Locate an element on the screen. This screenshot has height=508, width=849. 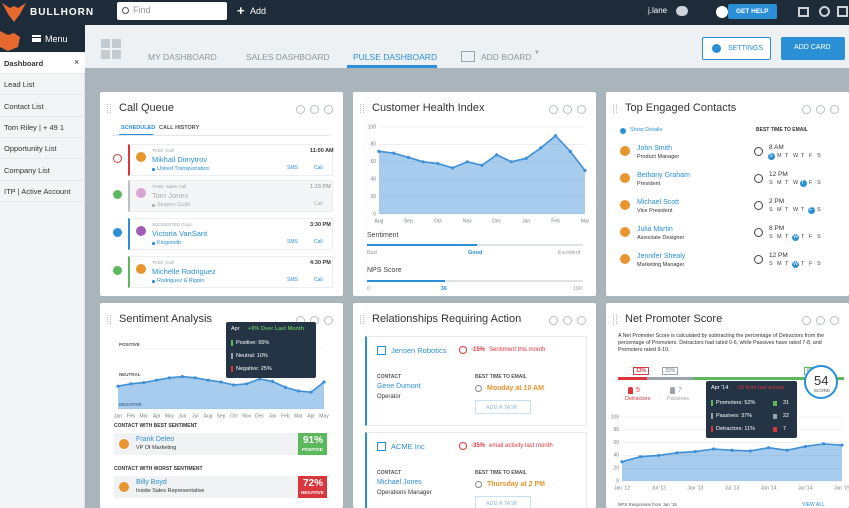
tab: SALES DASHBOARD is located at coordinates (288, 57).